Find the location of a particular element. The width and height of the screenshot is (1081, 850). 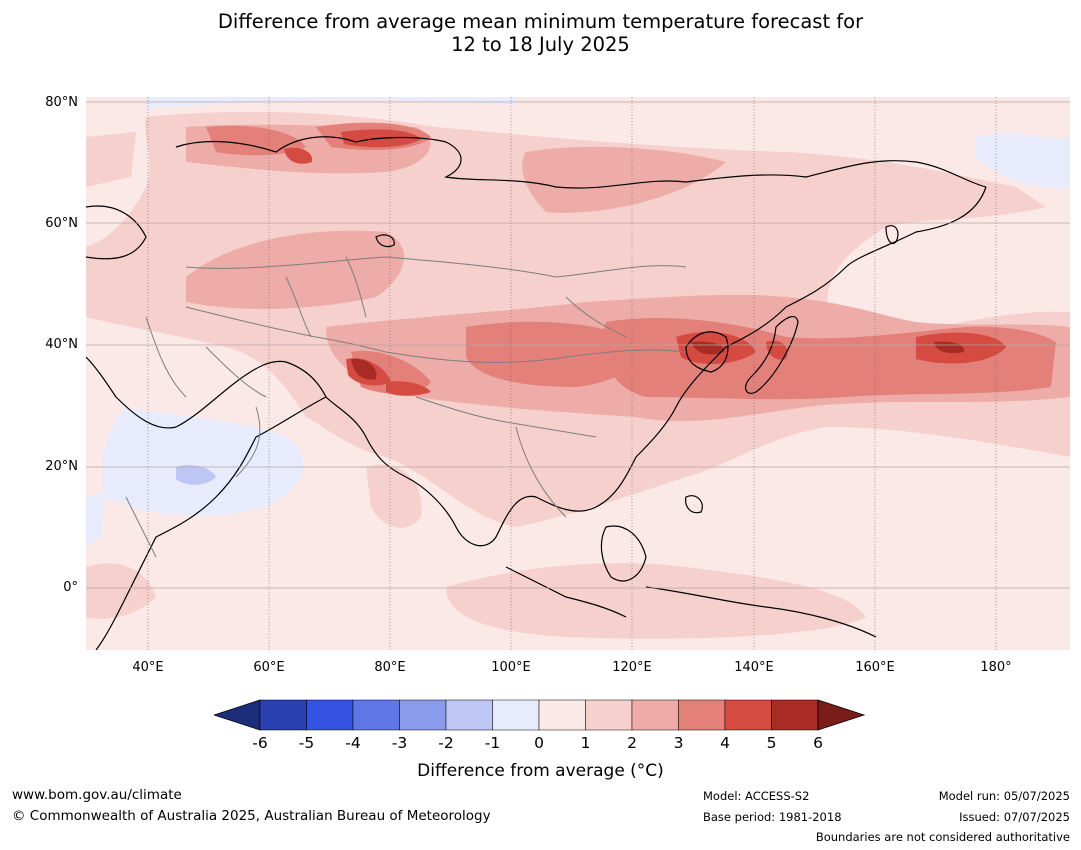

lon-label-160e: 160°E is located at coordinates (875, 667).